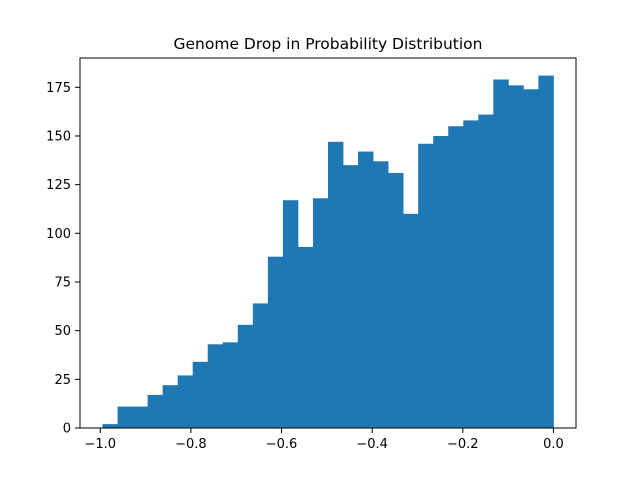 This screenshot has height=480, width=640. I want to click on y-tick-label: 0, so click(67, 429).